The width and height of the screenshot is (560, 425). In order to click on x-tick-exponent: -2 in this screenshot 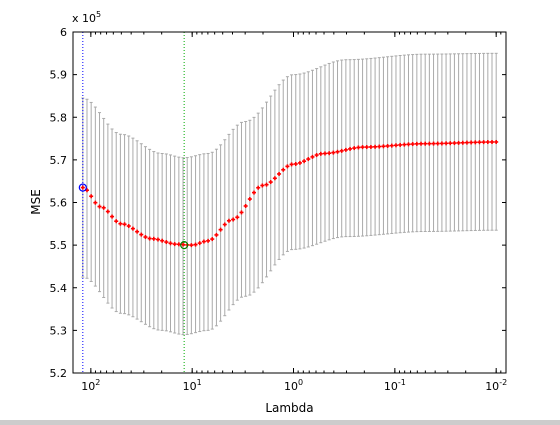, I will do `click(503, 382)`.